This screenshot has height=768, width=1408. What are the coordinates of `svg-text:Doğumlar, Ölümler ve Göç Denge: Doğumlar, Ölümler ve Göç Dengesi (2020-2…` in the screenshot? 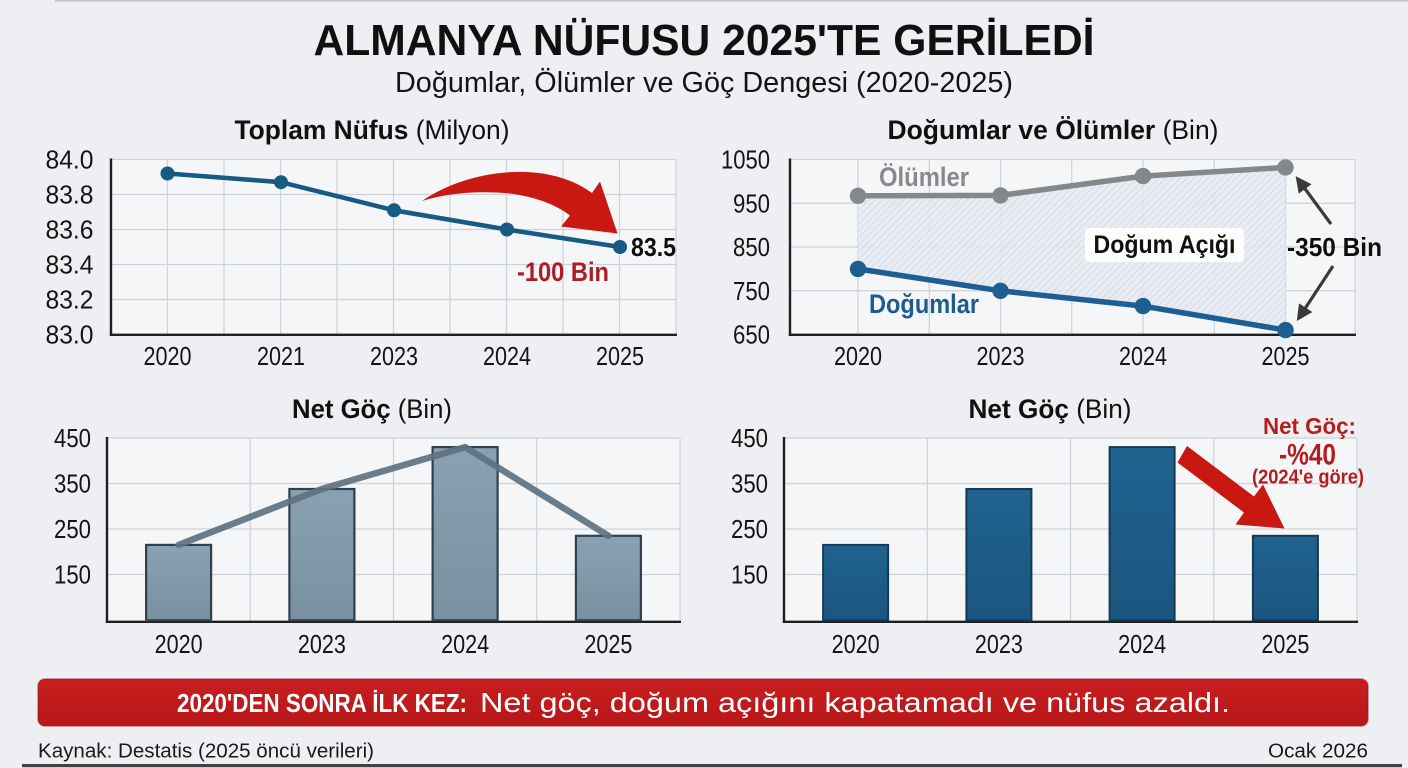 It's located at (704, 83).